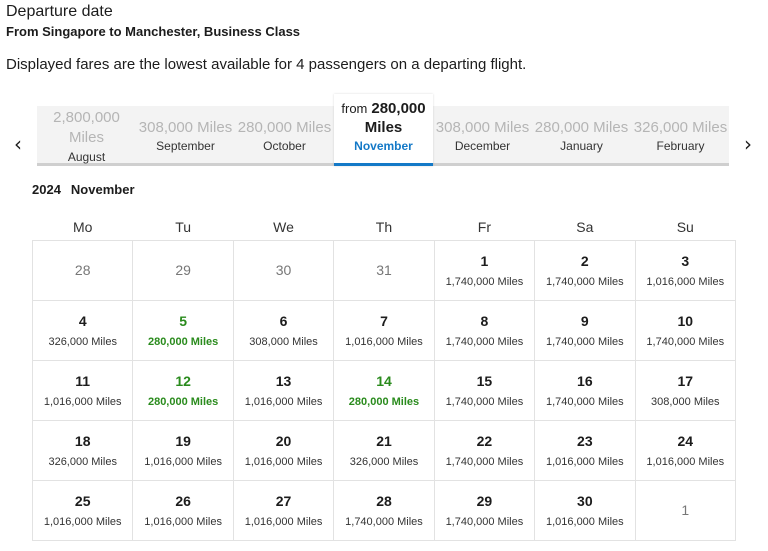  Describe the element at coordinates (384, 330) in the screenshot. I see `calendar-day-cell: 7 1,016,000 Miles` at that location.